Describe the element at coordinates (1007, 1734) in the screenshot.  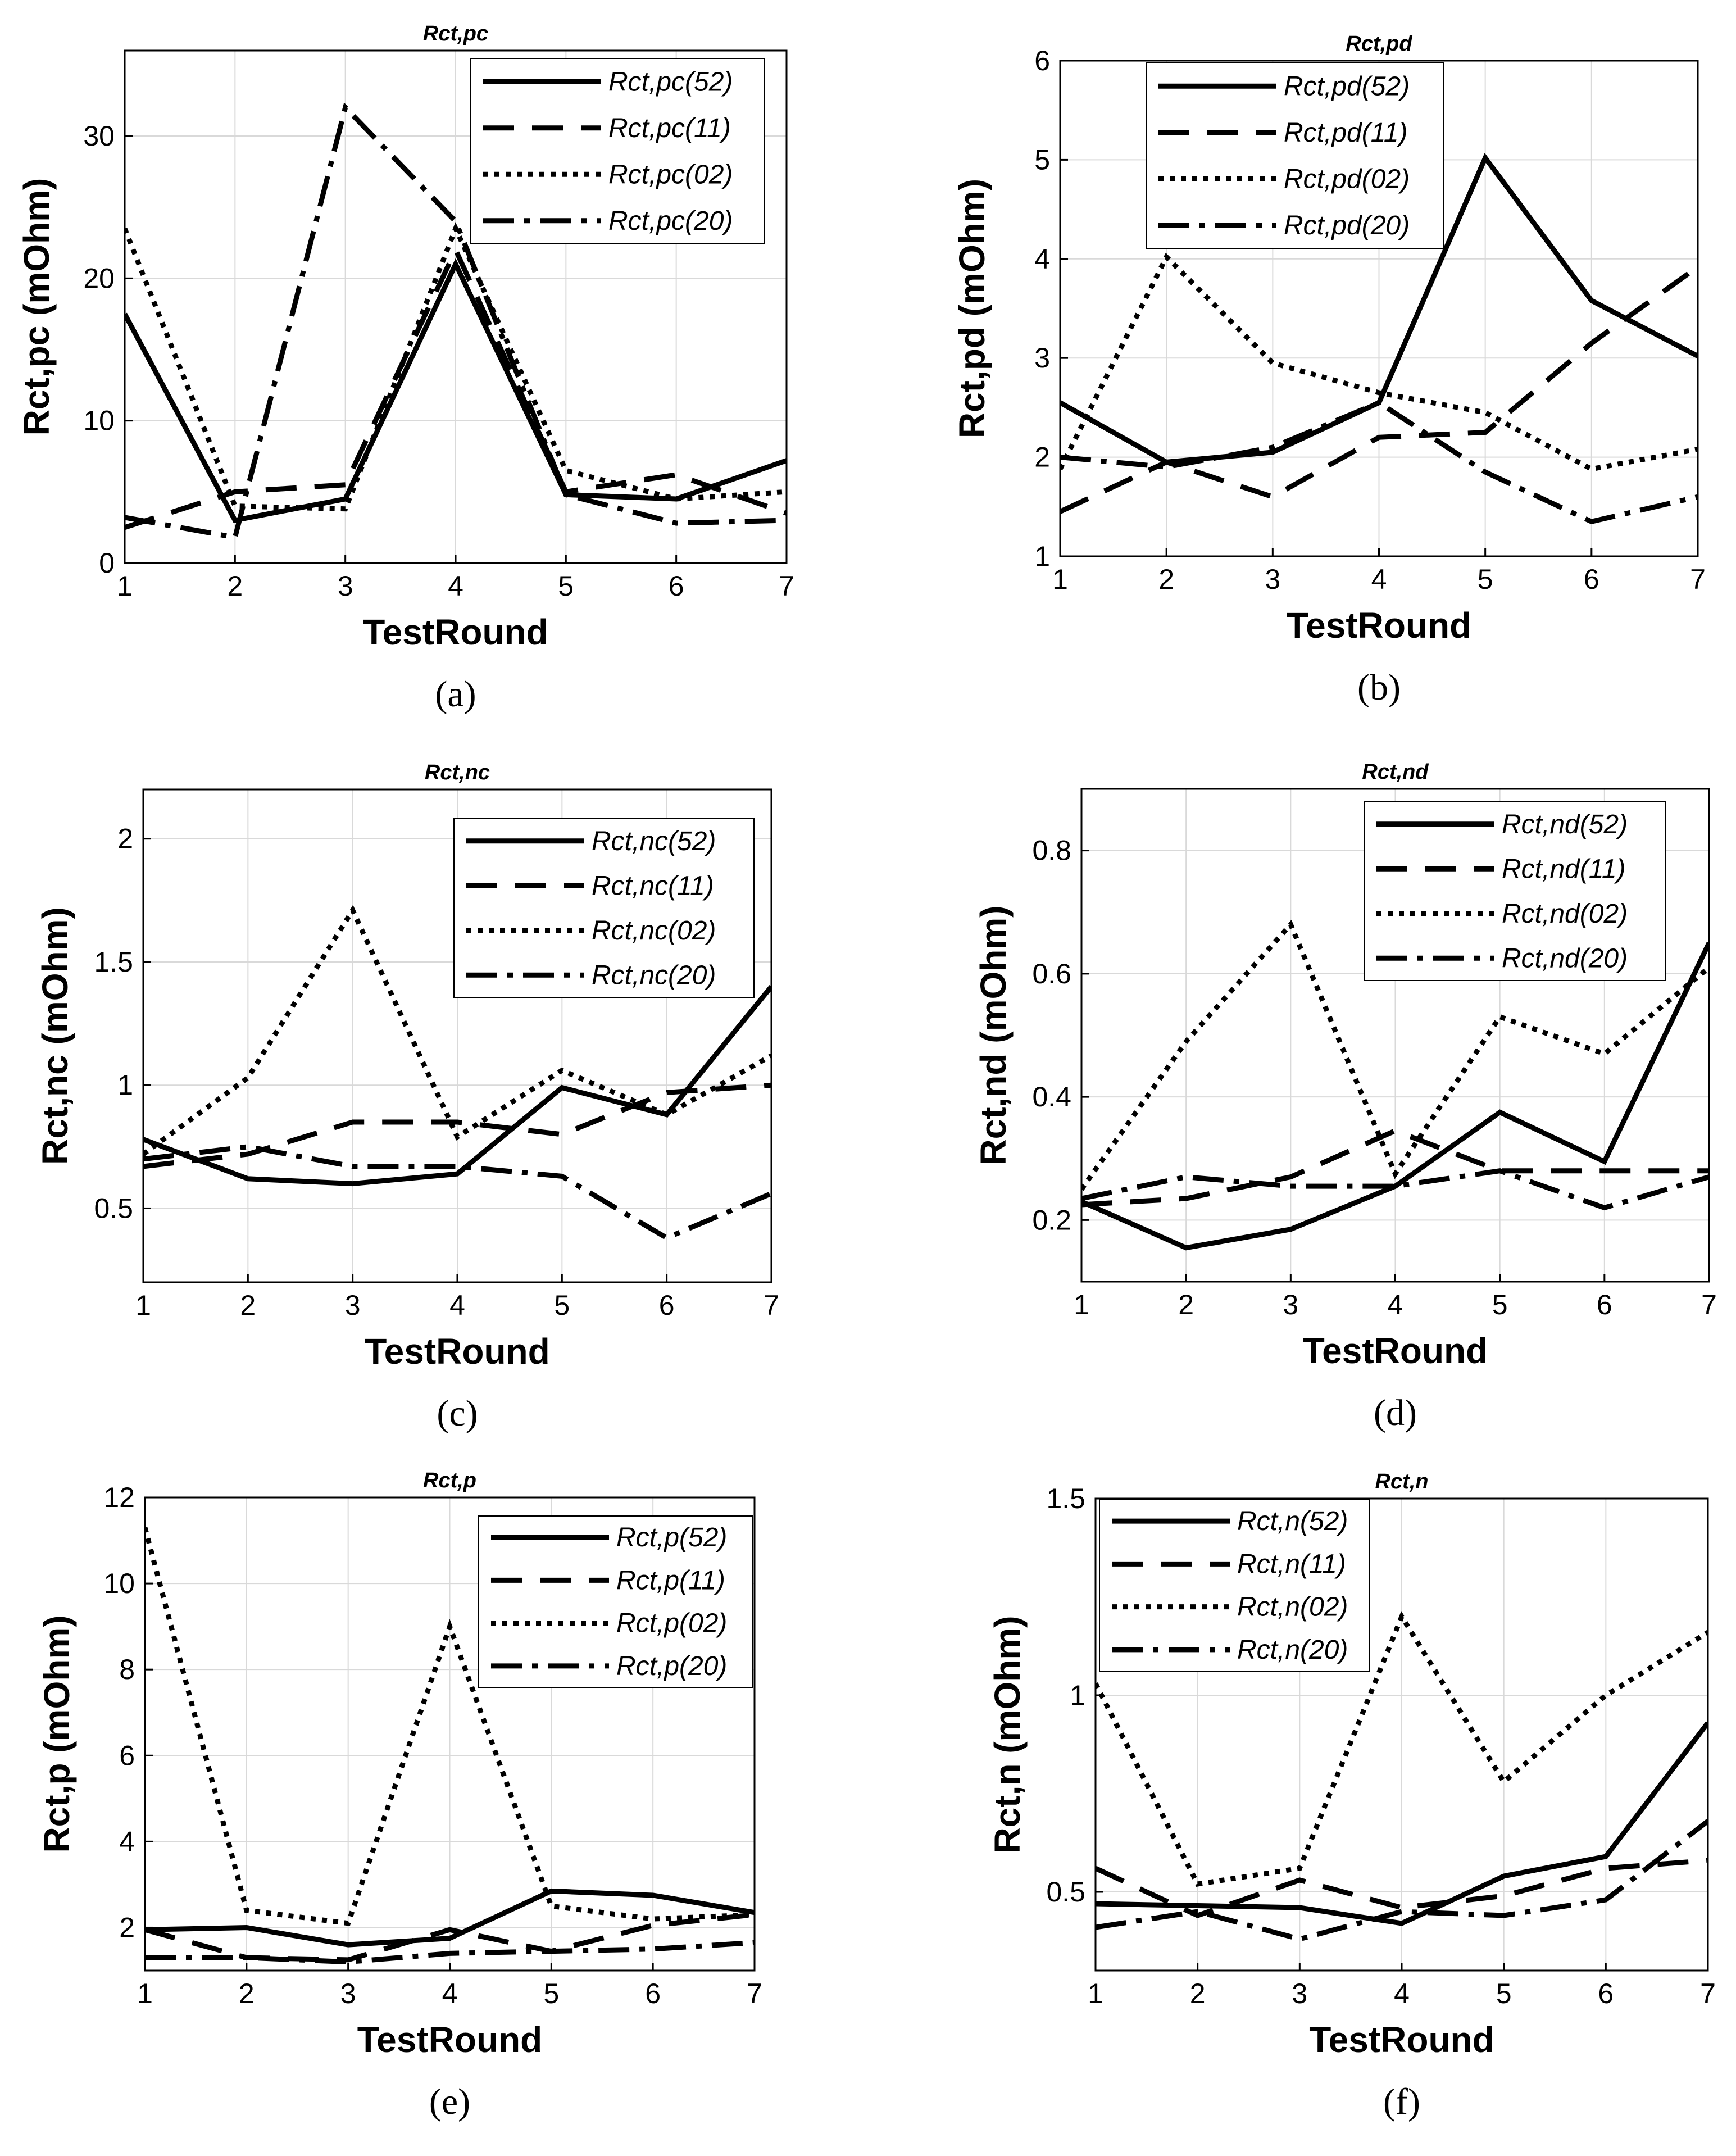
I see `y-axis-label: Rct,n (mOhm)` at that location.